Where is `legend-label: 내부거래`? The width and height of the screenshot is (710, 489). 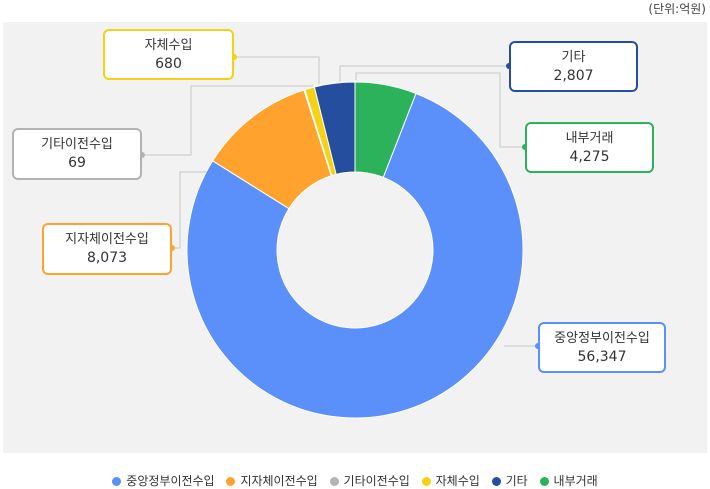 legend-label: 내부거래 is located at coordinates (575, 481).